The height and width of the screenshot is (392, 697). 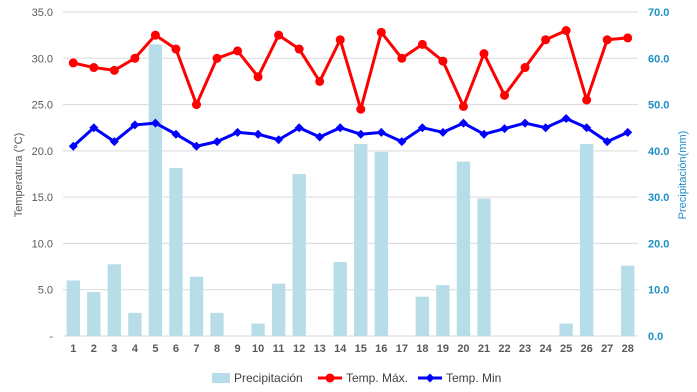 I want to click on legend-label-temp-min: Temp. Min, so click(x=473, y=378).